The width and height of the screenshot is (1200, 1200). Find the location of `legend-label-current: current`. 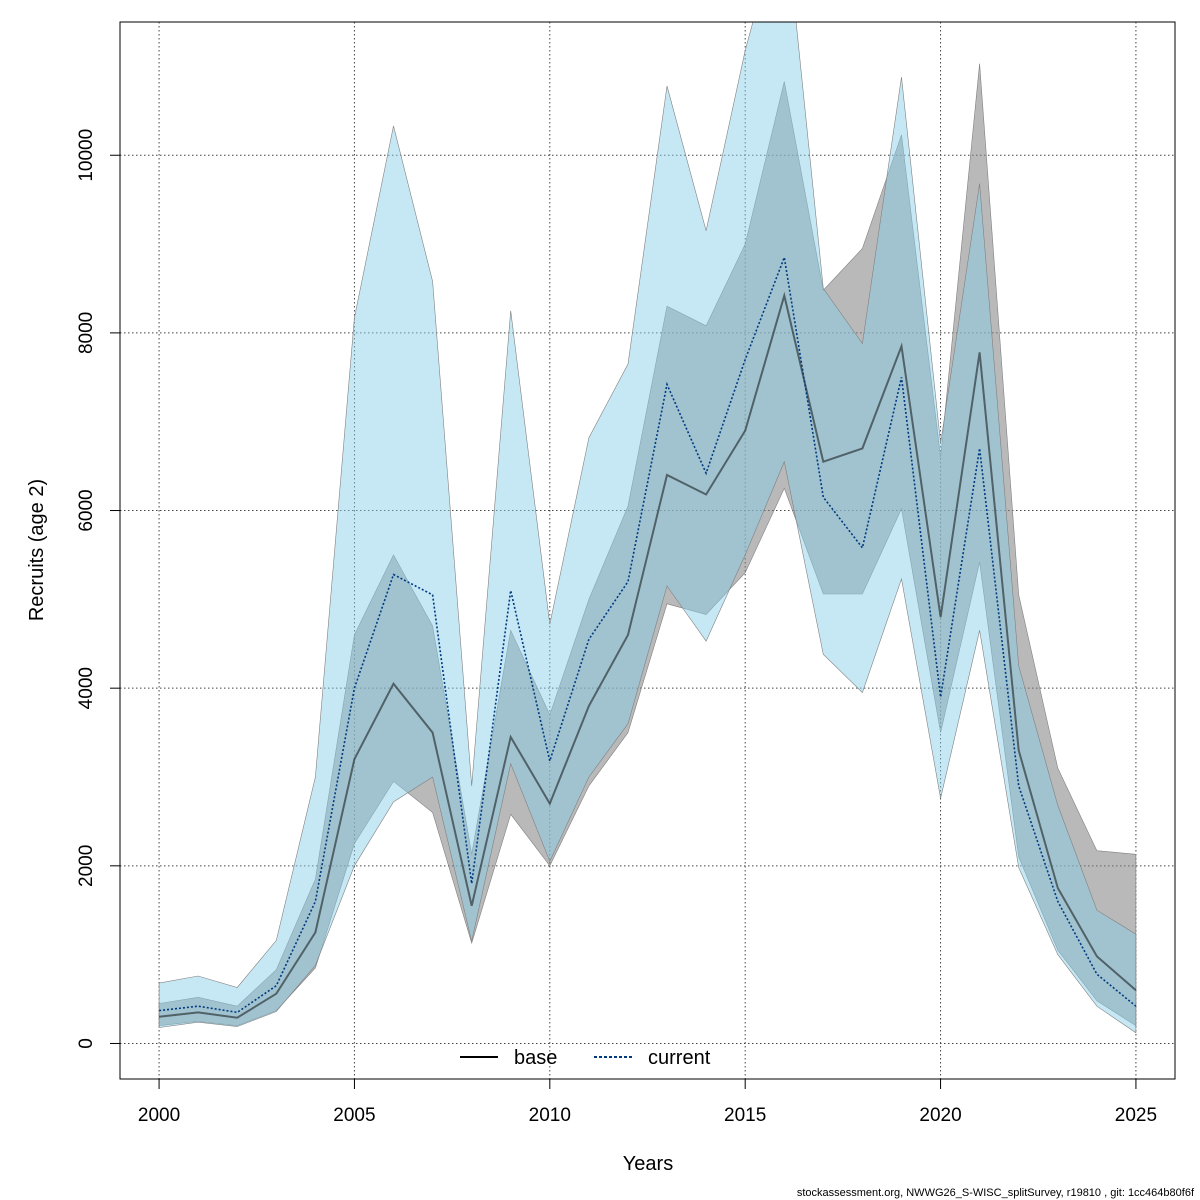

legend-label-current: current is located at coordinates (679, 1058).